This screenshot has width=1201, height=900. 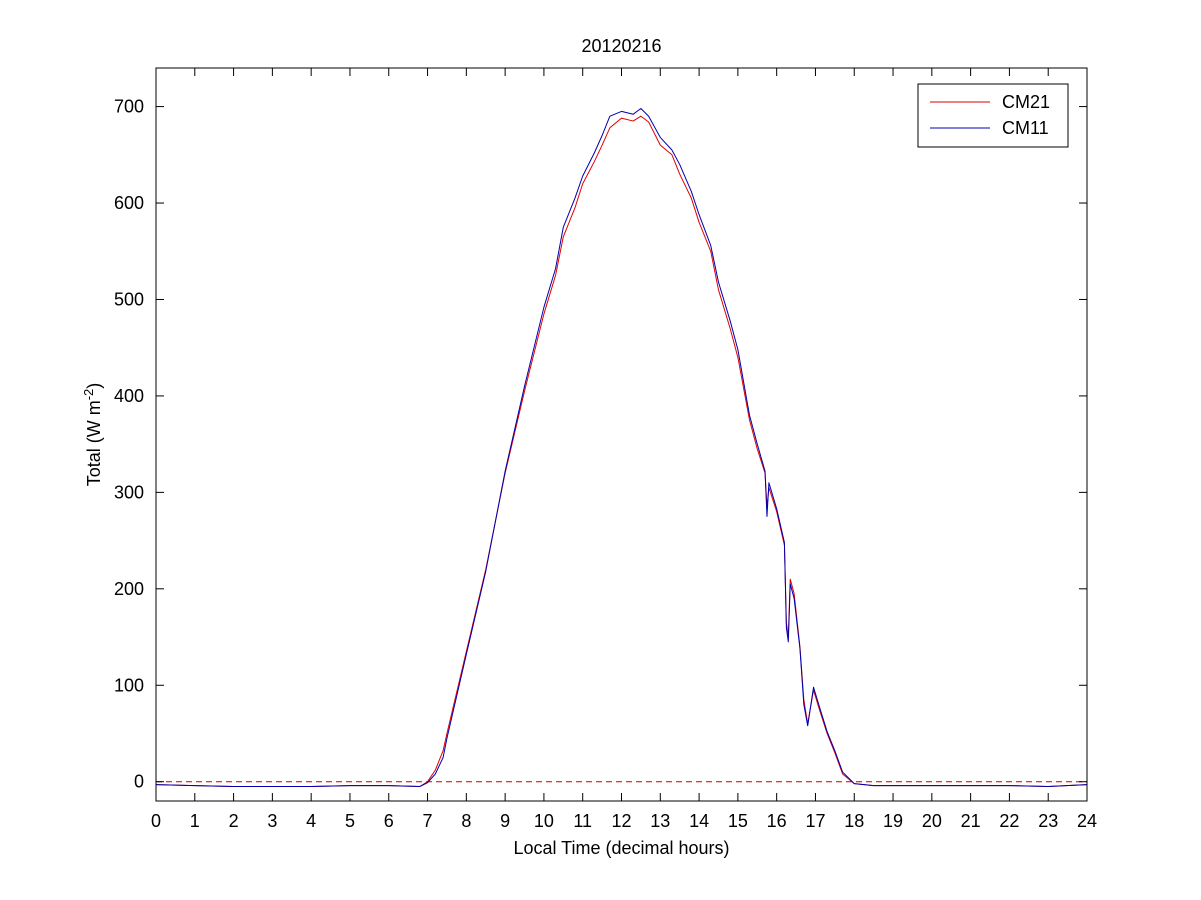 I want to click on y-tick-label: 0, so click(x=139, y=782).